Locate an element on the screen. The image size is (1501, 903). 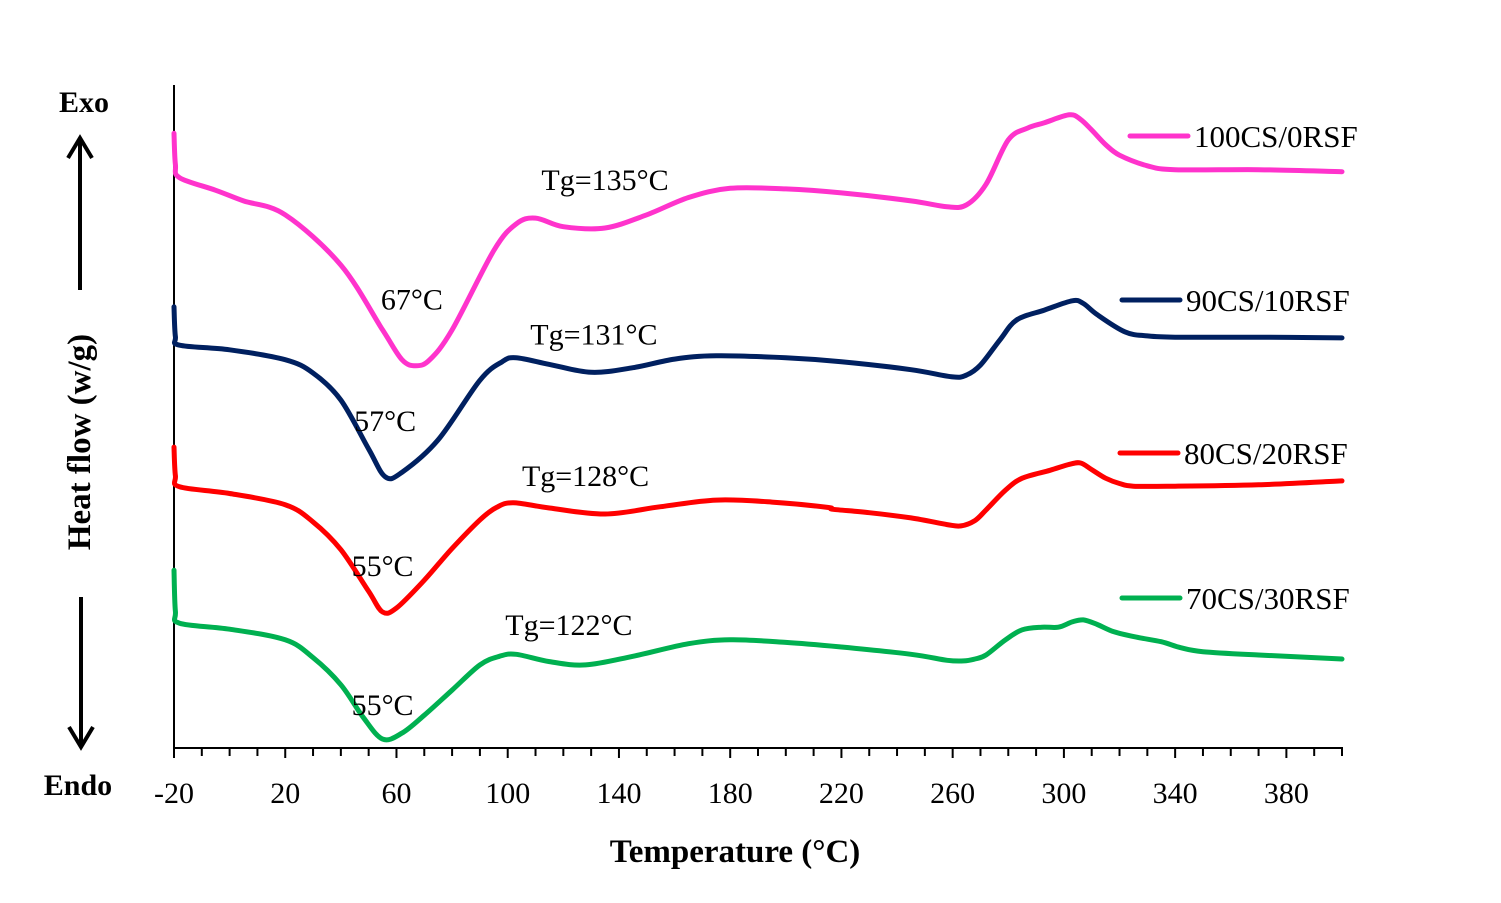
y-axis-title: Heat flow (w/g) is located at coordinates (80, 442).